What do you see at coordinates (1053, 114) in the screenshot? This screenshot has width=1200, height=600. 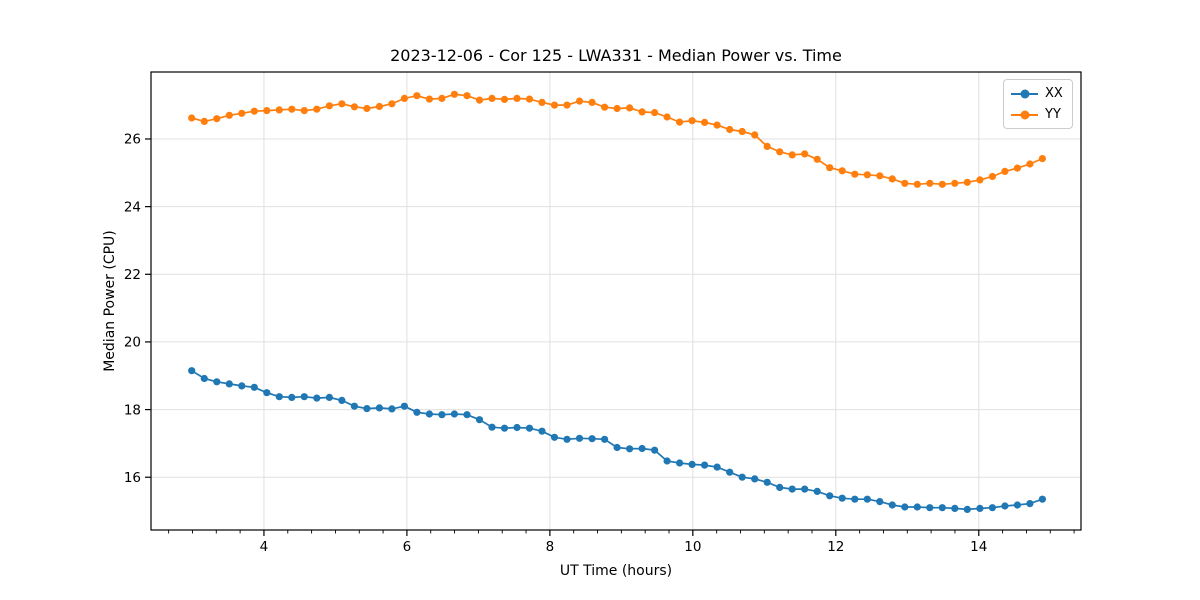 I see `legend-label-yy: YY` at bounding box center [1053, 114].